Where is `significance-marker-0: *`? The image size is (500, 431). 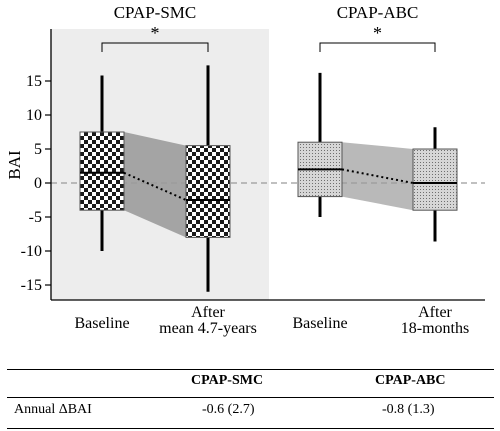
significance-marker-0: * is located at coordinates (155, 33).